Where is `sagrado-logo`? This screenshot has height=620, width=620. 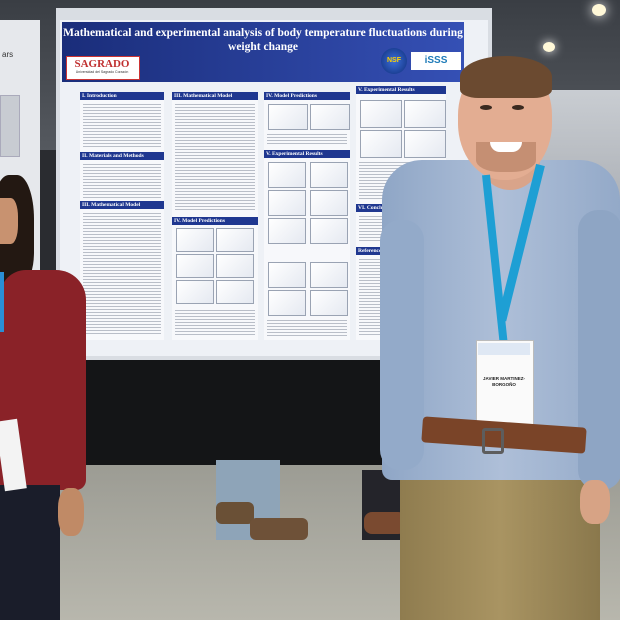
sagrado-logo is located at coordinates (103, 68).